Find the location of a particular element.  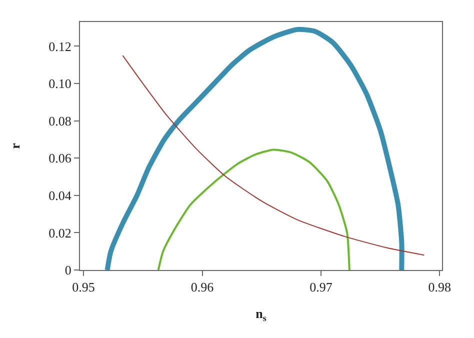

y-tick-label: 0 is located at coordinates (68, 270).